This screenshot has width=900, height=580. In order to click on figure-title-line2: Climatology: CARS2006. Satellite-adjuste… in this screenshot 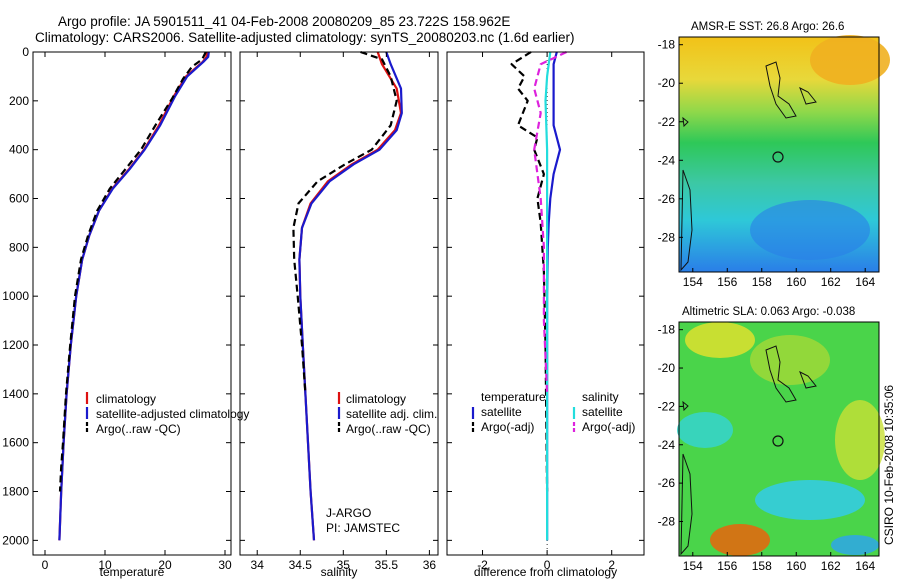, I will do `click(305, 37)`.